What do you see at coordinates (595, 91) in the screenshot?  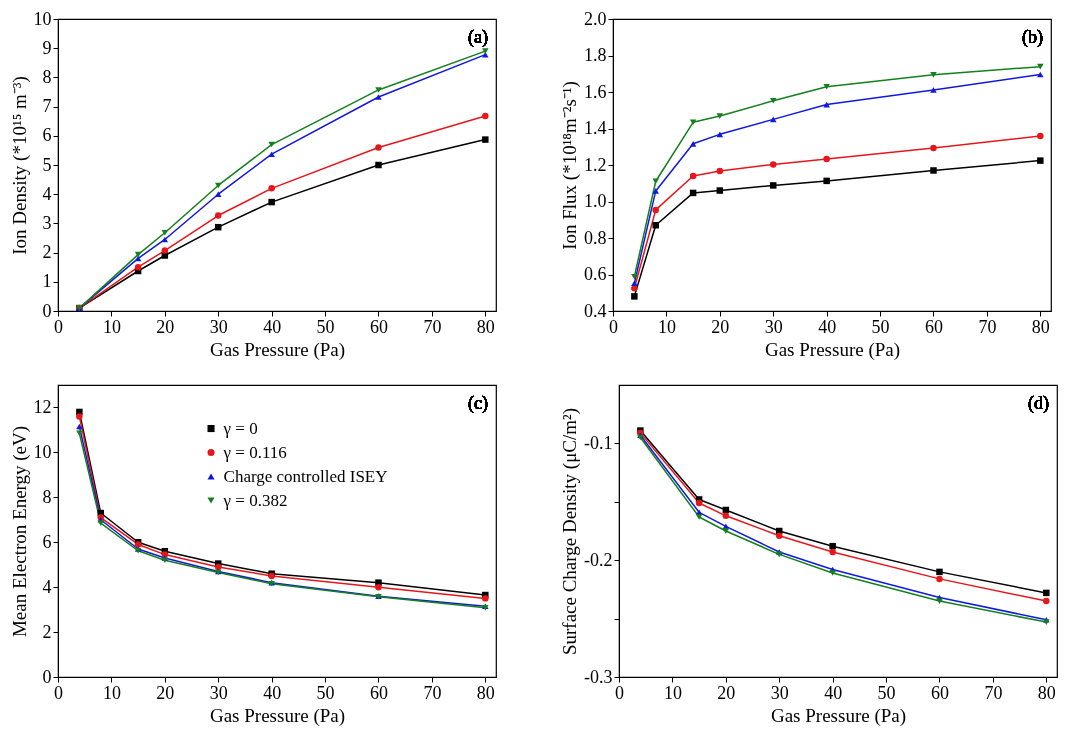 I see `y-tick-label: 1.6` at bounding box center [595, 91].